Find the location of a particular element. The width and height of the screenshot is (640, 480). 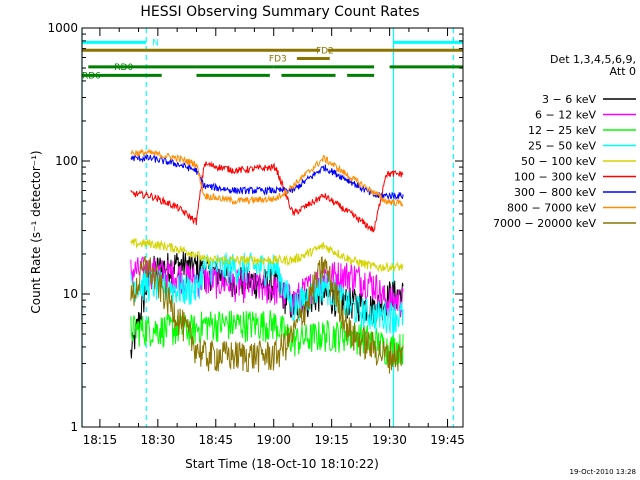

flag-rd6: RD6 is located at coordinates (228, 76).